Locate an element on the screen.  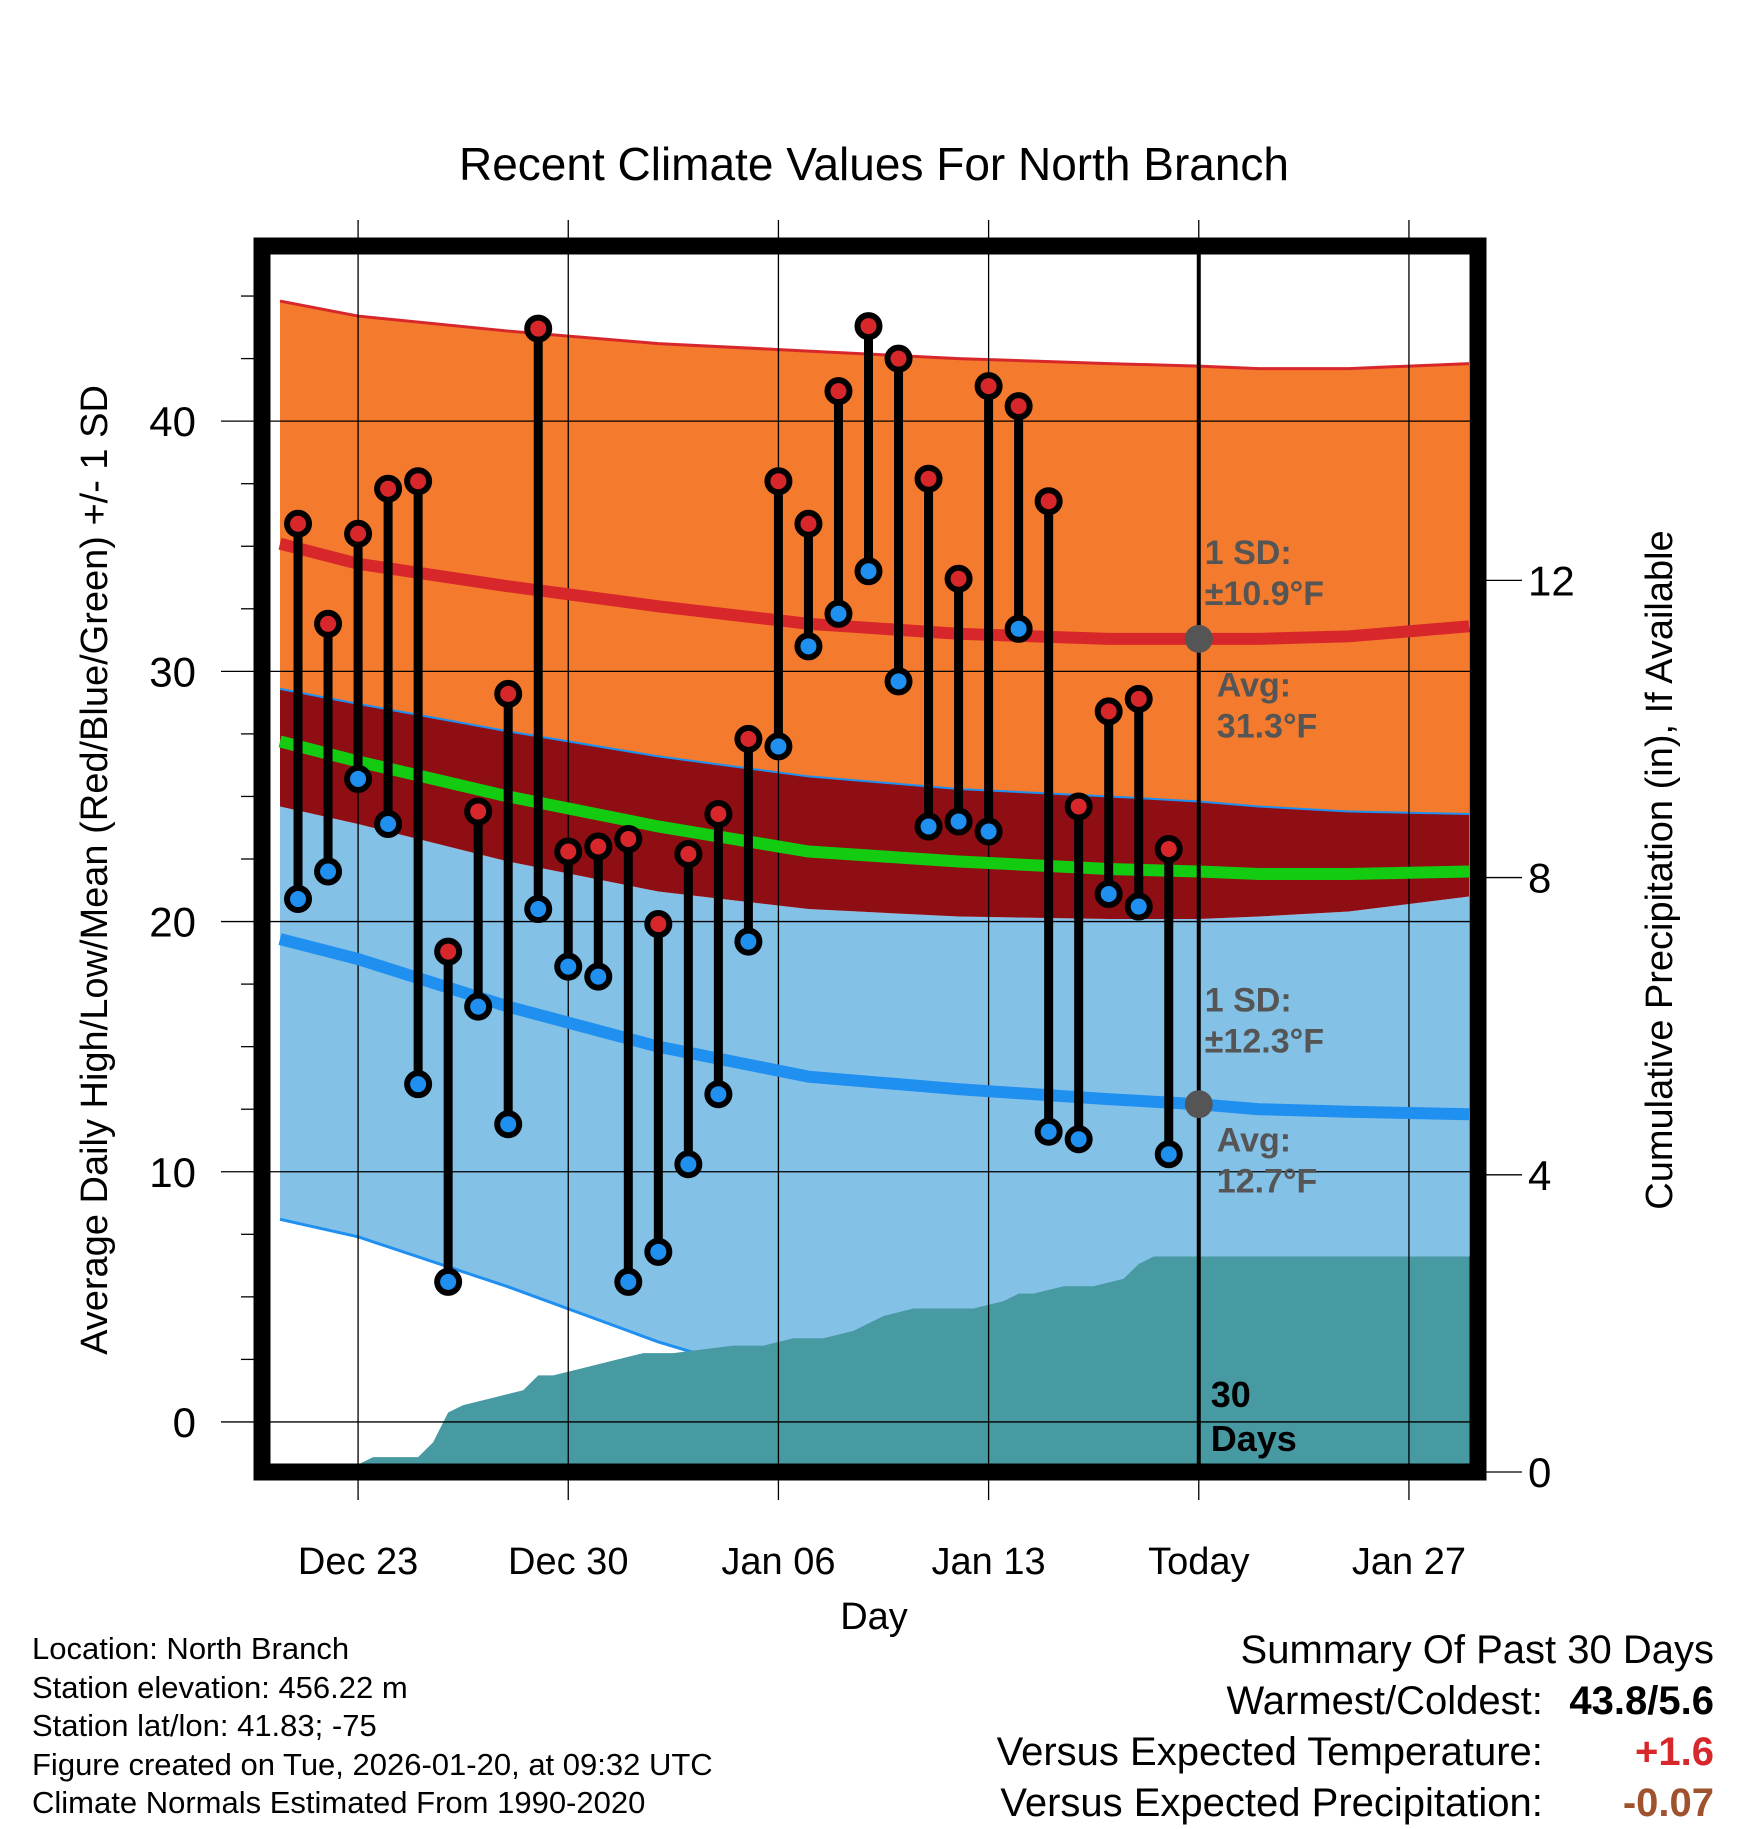
x-tick-label: Jan 13 is located at coordinates (989, 1562).